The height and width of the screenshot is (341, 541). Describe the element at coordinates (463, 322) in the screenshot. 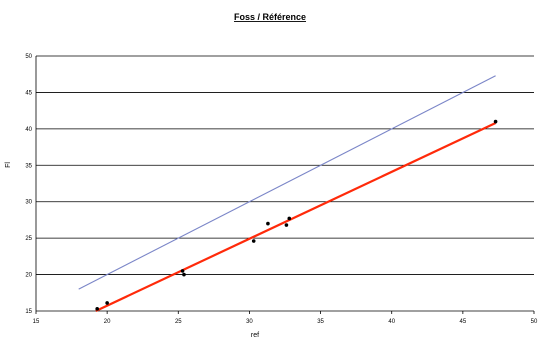

I see `x-tick-label: 45` at that location.